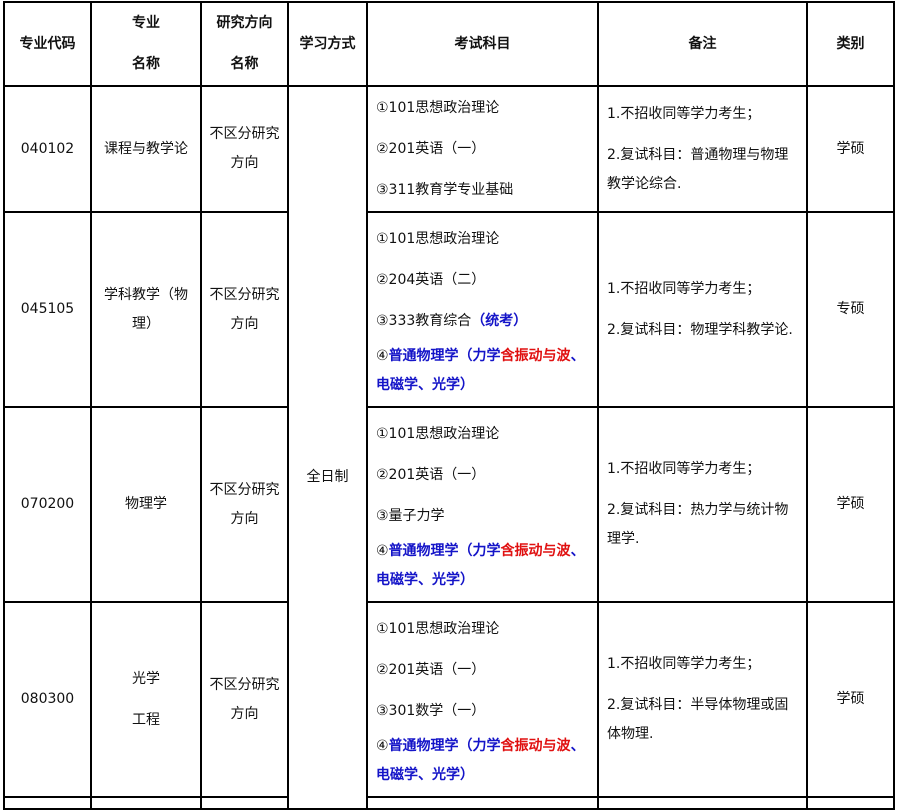 The width and height of the screenshot is (897, 810). What do you see at coordinates (244, 64) in the screenshot?
I see `header-direction-line2: 名称` at bounding box center [244, 64].